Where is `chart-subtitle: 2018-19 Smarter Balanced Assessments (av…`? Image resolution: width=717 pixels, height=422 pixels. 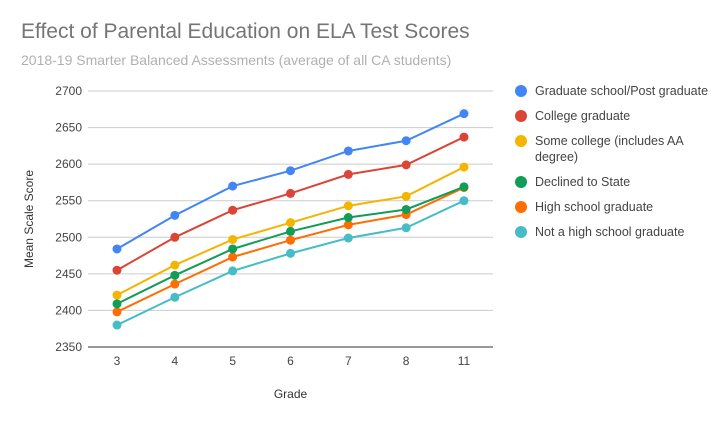
chart-subtitle: 2018-19 Smarter Balanced Assessments (av… is located at coordinates (236, 60).